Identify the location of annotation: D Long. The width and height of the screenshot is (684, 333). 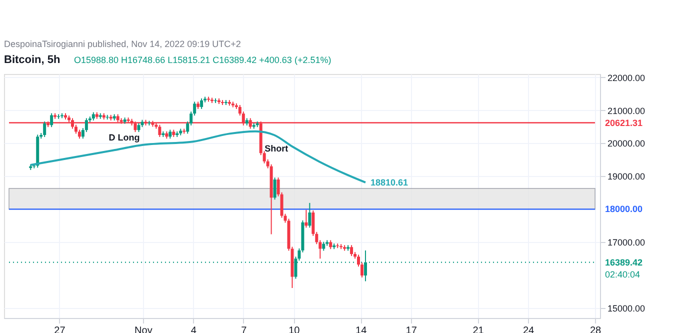
(124, 137).